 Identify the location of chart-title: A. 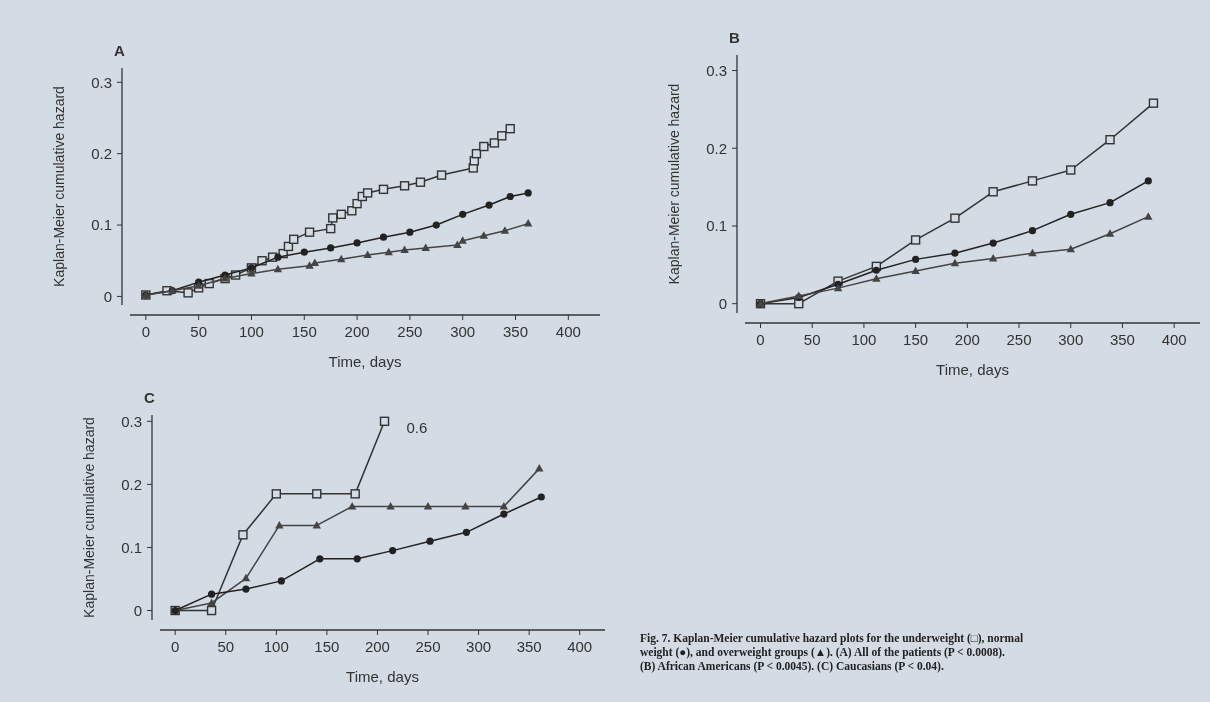
(119, 50).